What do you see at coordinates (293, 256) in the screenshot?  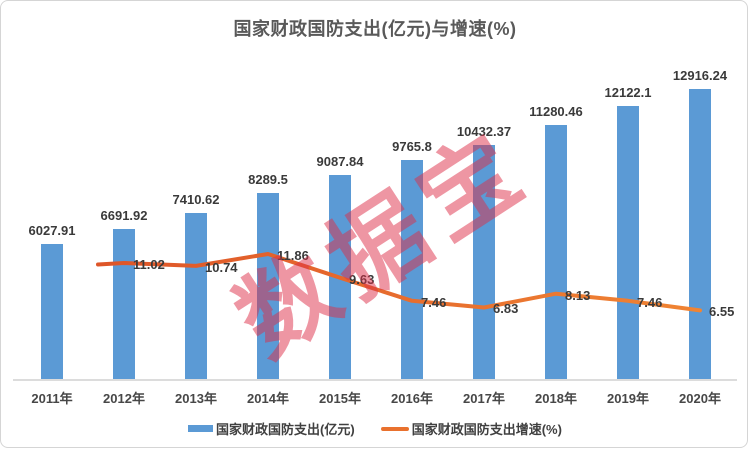 I see `line-point-label: 11.86` at bounding box center [293, 256].